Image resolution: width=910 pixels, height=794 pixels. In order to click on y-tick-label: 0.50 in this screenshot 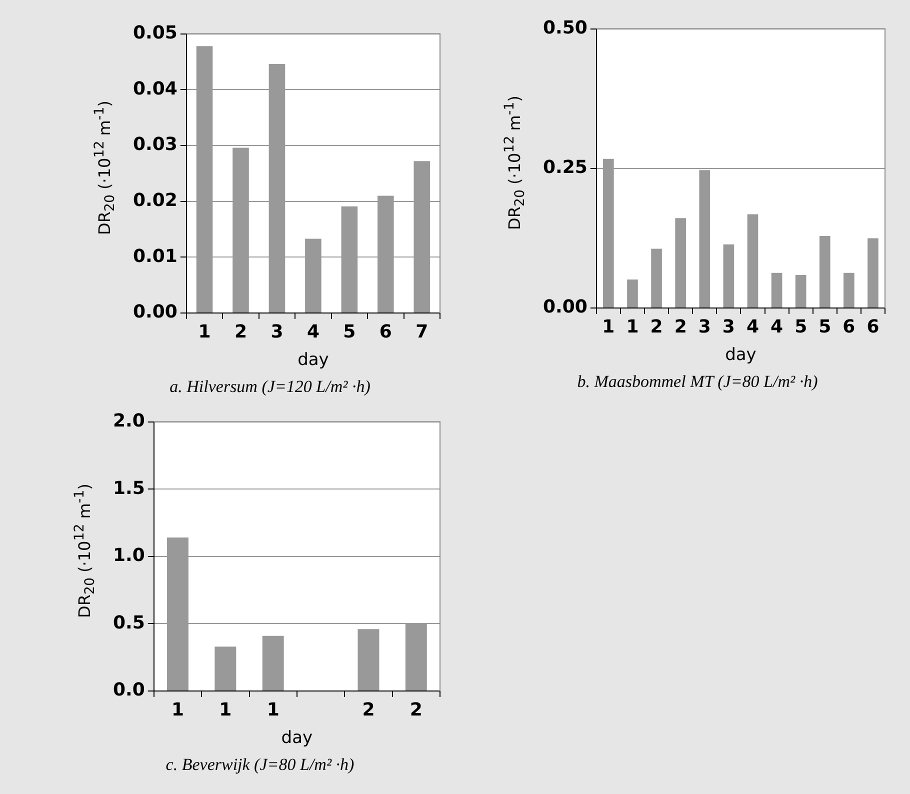, I will do `click(565, 27)`.